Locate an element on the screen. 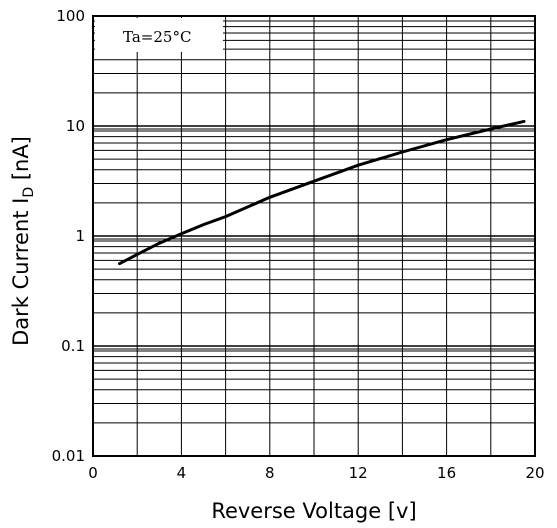  y-axis-title-unit: [nA] is located at coordinates (21, 161).